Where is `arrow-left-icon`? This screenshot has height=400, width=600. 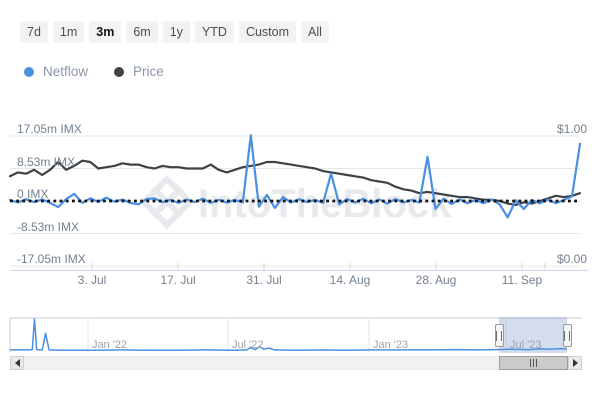 arrow-left-icon is located at coordinates (17, 363).